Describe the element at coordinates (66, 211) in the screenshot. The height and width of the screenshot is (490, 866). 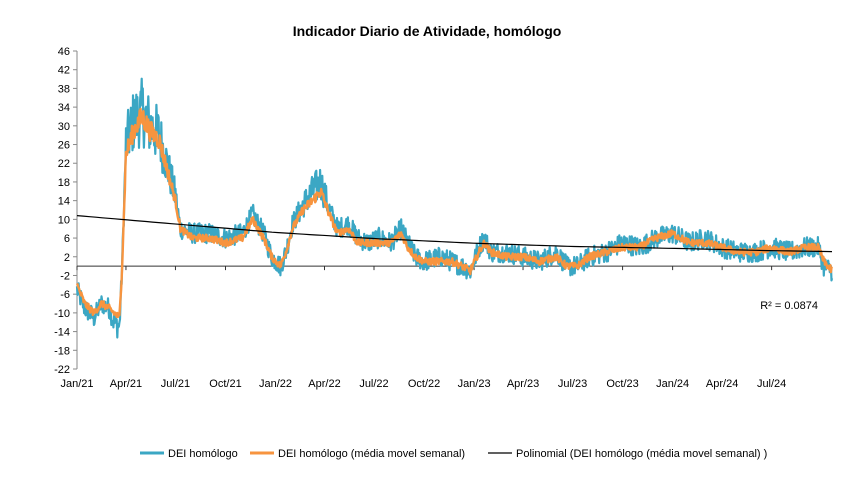
I see `y-axis: 46 42 38 34 30 26 22 18 14 10 6 2 -2 -6 -10 -14 -18 -22` at that location.